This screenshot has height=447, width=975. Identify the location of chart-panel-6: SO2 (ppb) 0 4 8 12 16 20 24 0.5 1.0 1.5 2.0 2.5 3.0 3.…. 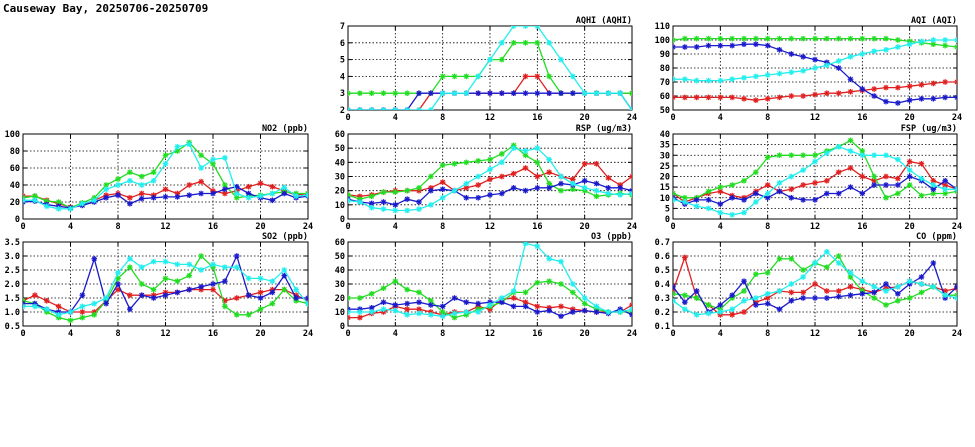
(159, 285).